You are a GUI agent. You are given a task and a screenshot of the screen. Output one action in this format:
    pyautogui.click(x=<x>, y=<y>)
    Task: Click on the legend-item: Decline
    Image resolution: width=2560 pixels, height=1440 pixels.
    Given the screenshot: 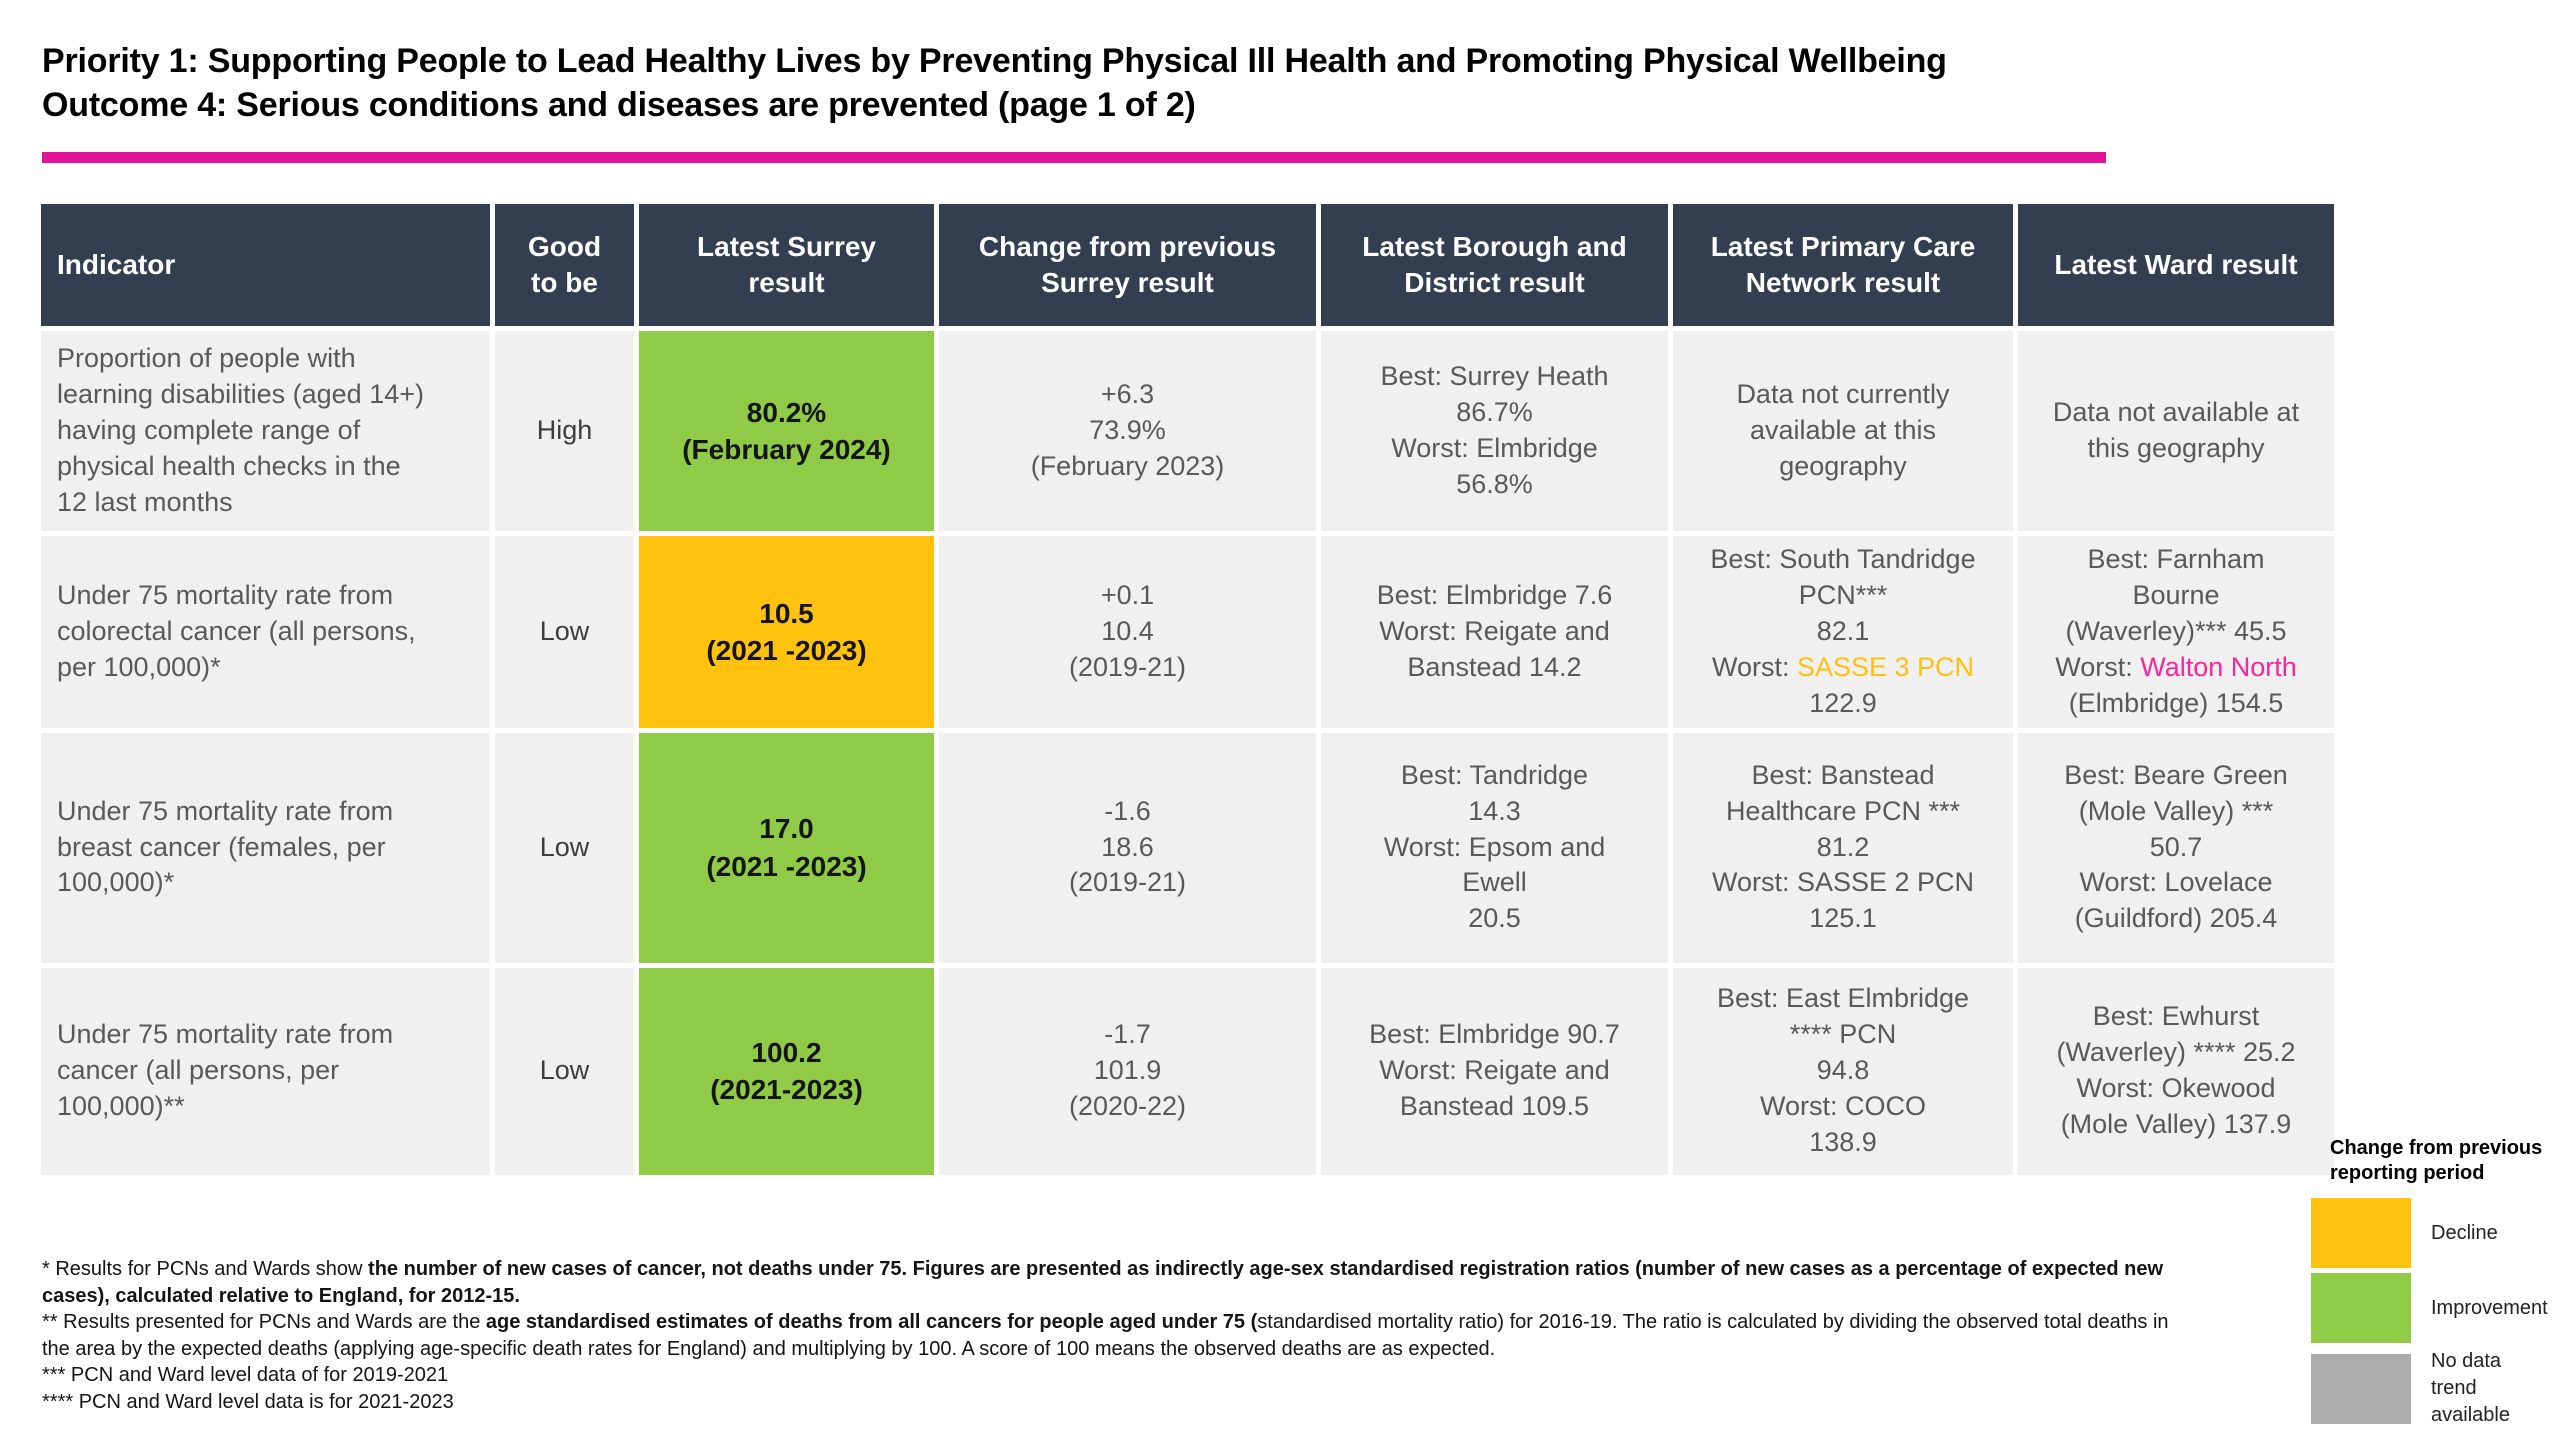 What is the action you would take?
    pyautogui.click(x=2435, y=1233)
    